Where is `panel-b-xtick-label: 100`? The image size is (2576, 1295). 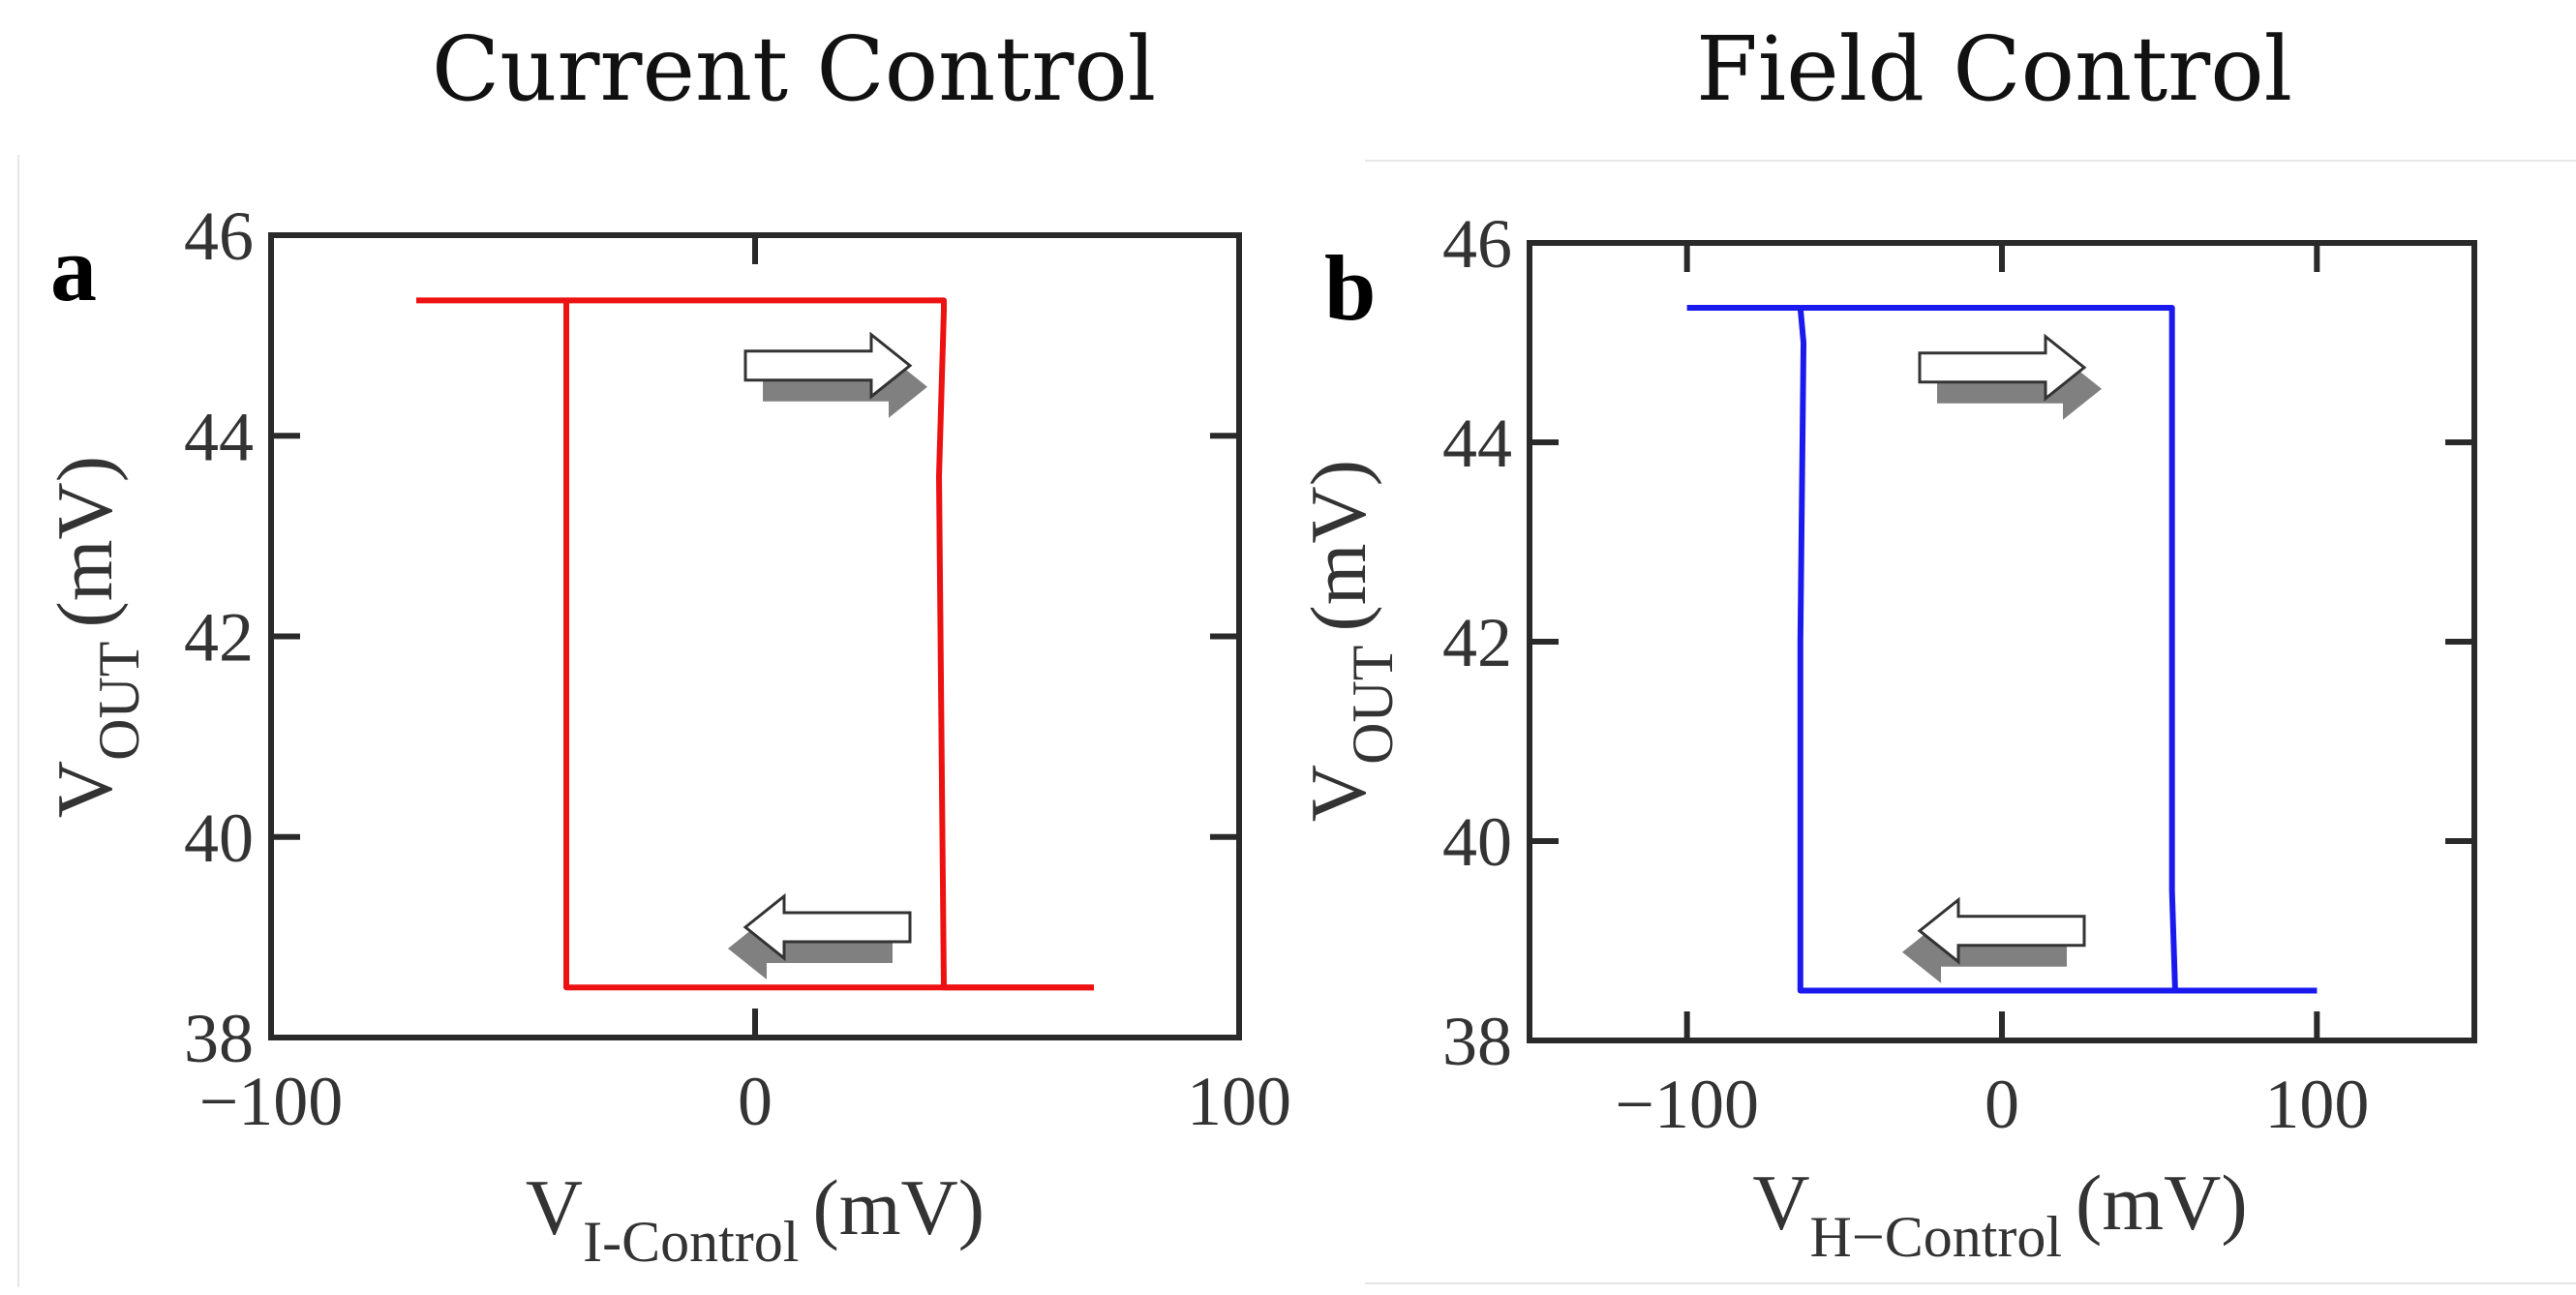 panel-b-xtick-label: 100 is located at coordinates (2316, 1104).